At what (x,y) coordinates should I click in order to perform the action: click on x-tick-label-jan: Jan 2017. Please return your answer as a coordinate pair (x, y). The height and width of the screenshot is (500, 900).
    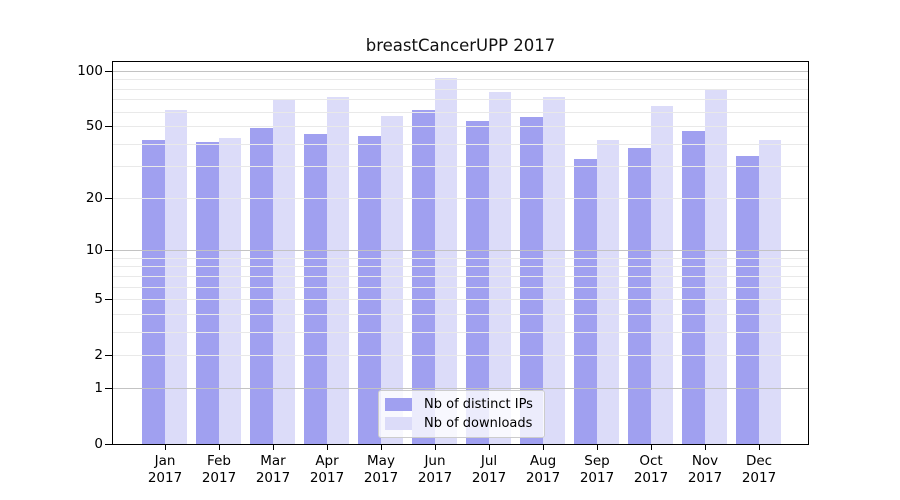
    Looking at the image, I should click on (165, 469).